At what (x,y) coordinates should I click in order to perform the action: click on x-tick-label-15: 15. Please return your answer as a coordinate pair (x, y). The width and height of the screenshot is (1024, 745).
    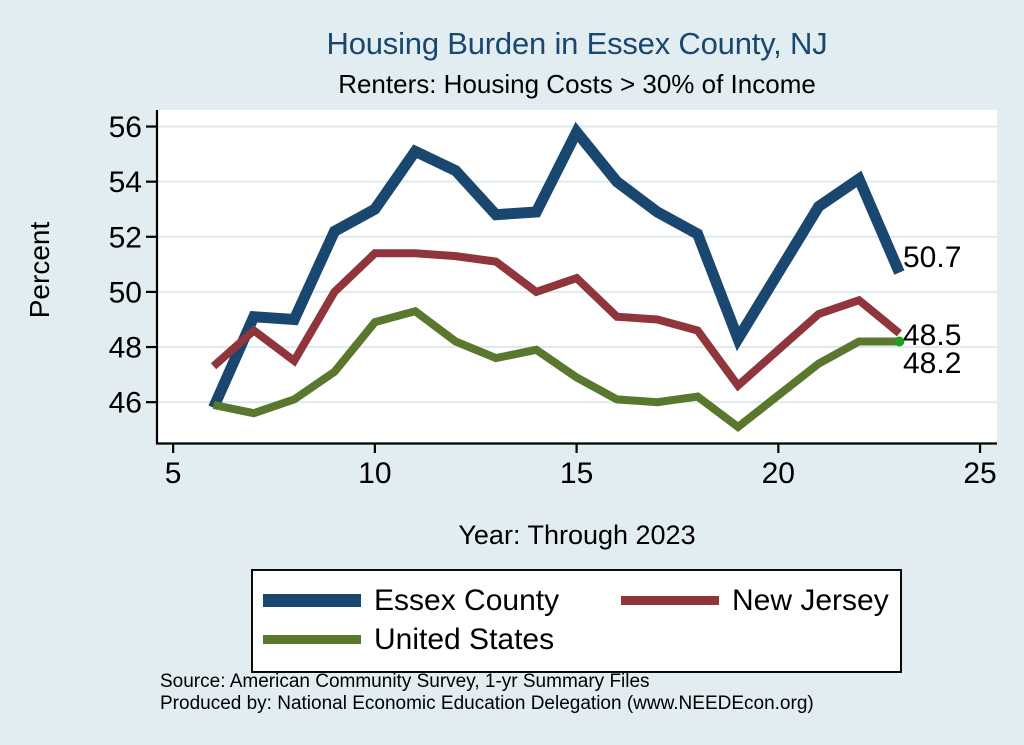
    Looking at the image, I should click on (576, 473).